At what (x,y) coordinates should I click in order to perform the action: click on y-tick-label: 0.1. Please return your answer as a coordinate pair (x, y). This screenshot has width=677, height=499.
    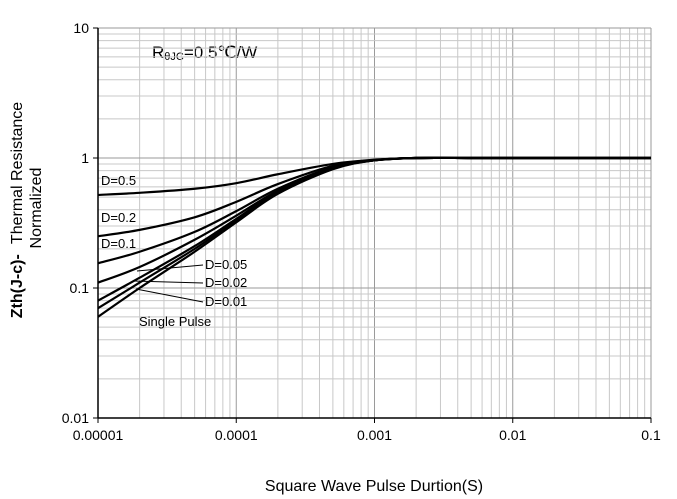
    Looking at the image, I should click on (80, 288).